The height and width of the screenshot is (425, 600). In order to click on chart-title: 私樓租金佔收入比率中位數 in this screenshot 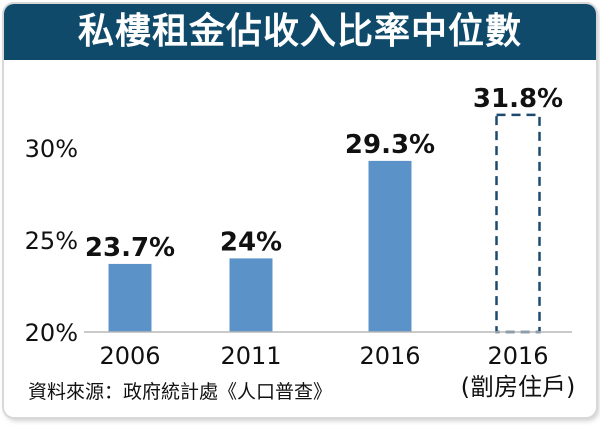, I will do `click(300, 32)`.